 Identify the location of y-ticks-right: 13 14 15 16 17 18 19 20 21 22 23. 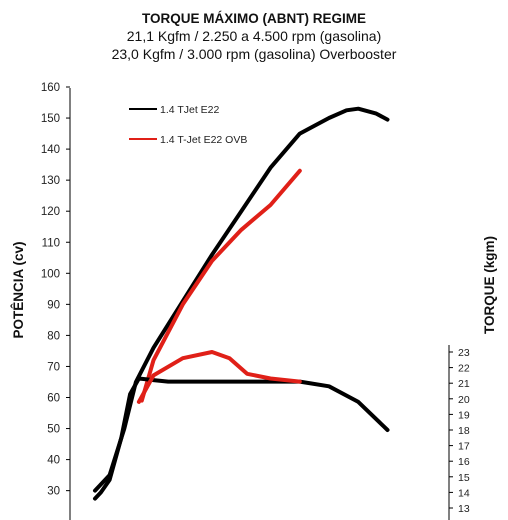
(459, 431).